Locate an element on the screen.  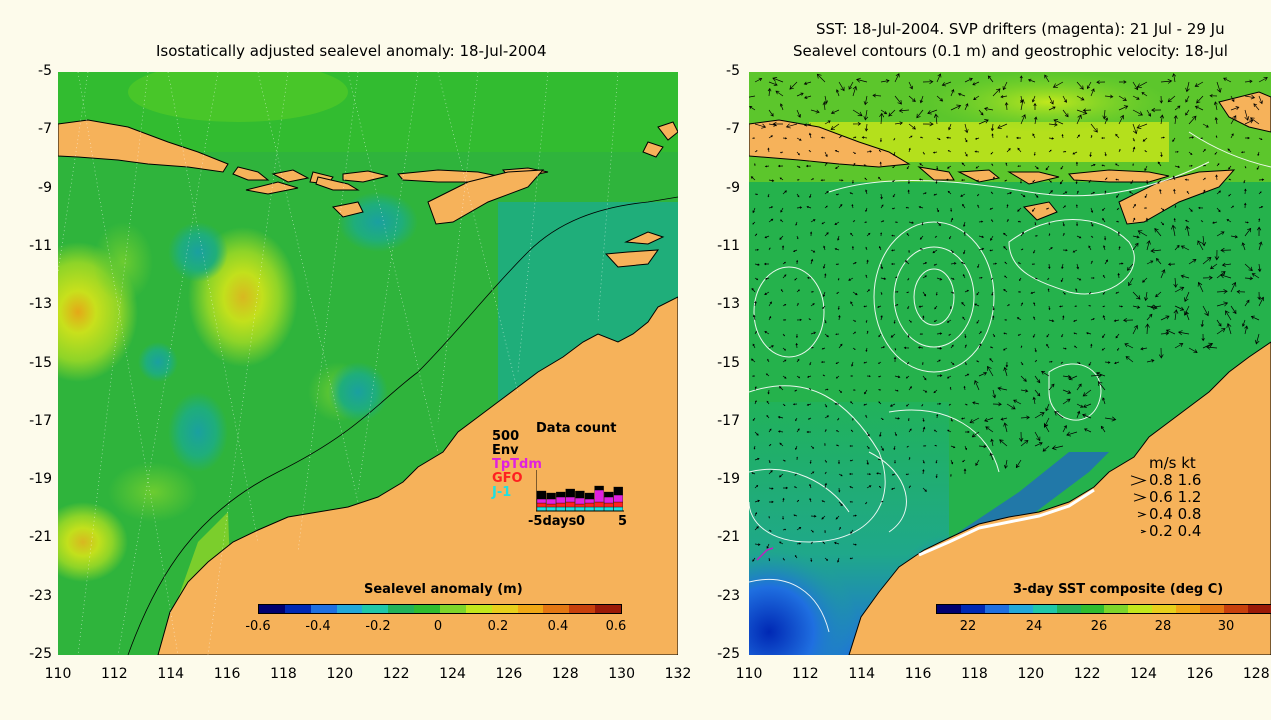
right-xtick: 124 is located at coordinates (1143, 674).